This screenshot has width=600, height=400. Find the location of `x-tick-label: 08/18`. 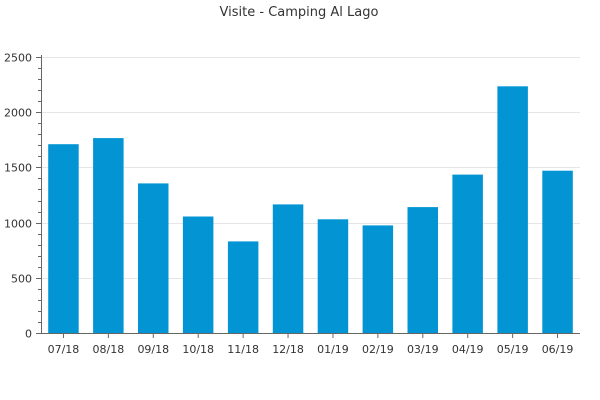

x-tick-label: 08/18 is located at coordinates (109, 349).